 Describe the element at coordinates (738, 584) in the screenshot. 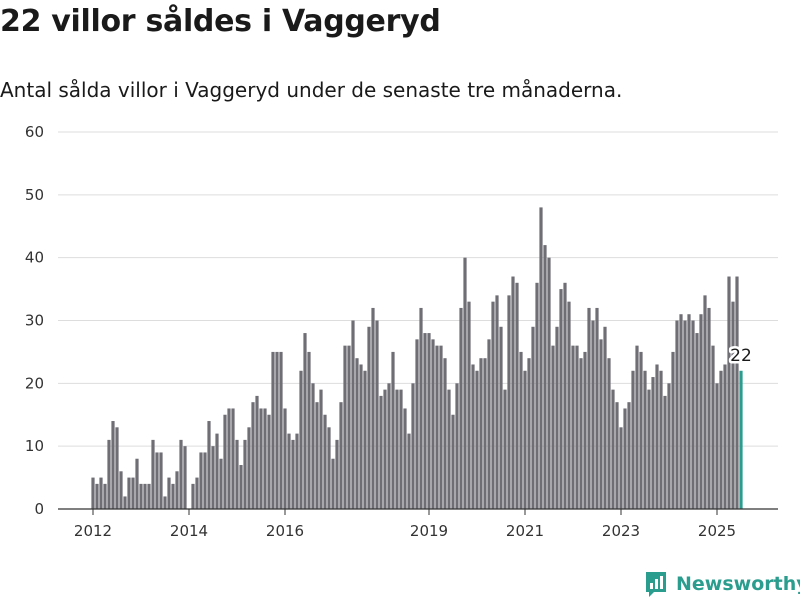

I see `newsworthy-logo-text: Newsworthy` at that location.